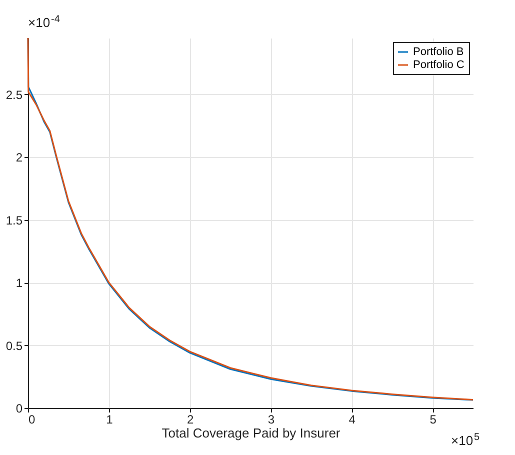 This screenshot has height=455, width=515. Describe the element at coordinates (14, 95) in the screenshot. I see `y-tick-label: 2.5` at that location.